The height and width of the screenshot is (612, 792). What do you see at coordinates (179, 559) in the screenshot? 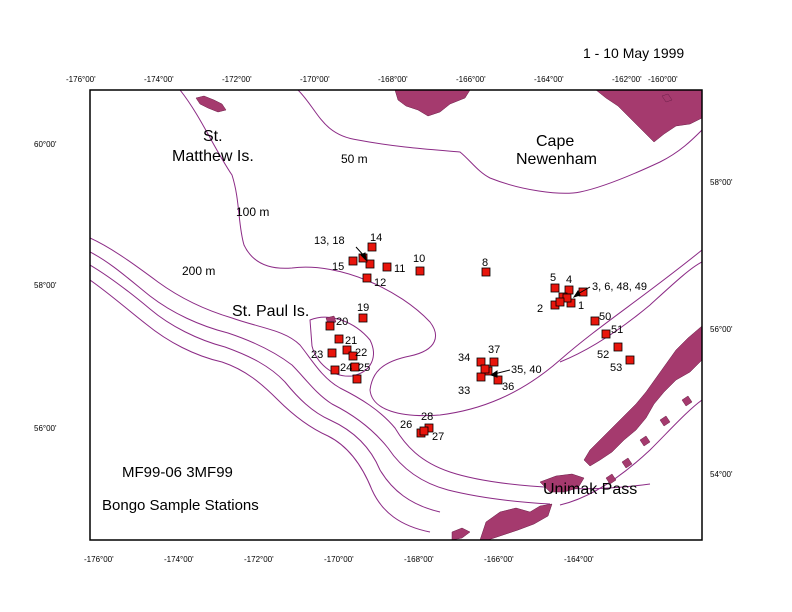
I see `bottom-tick-label: -174°00'` at bounding box center [179, 559].